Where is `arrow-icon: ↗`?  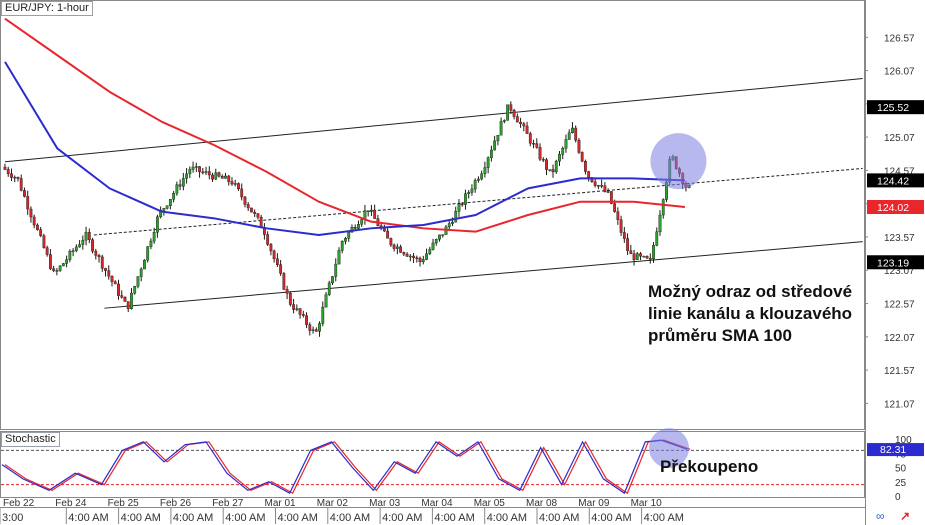 arrow-icon: ↗ is located at coordinates (905, 516).